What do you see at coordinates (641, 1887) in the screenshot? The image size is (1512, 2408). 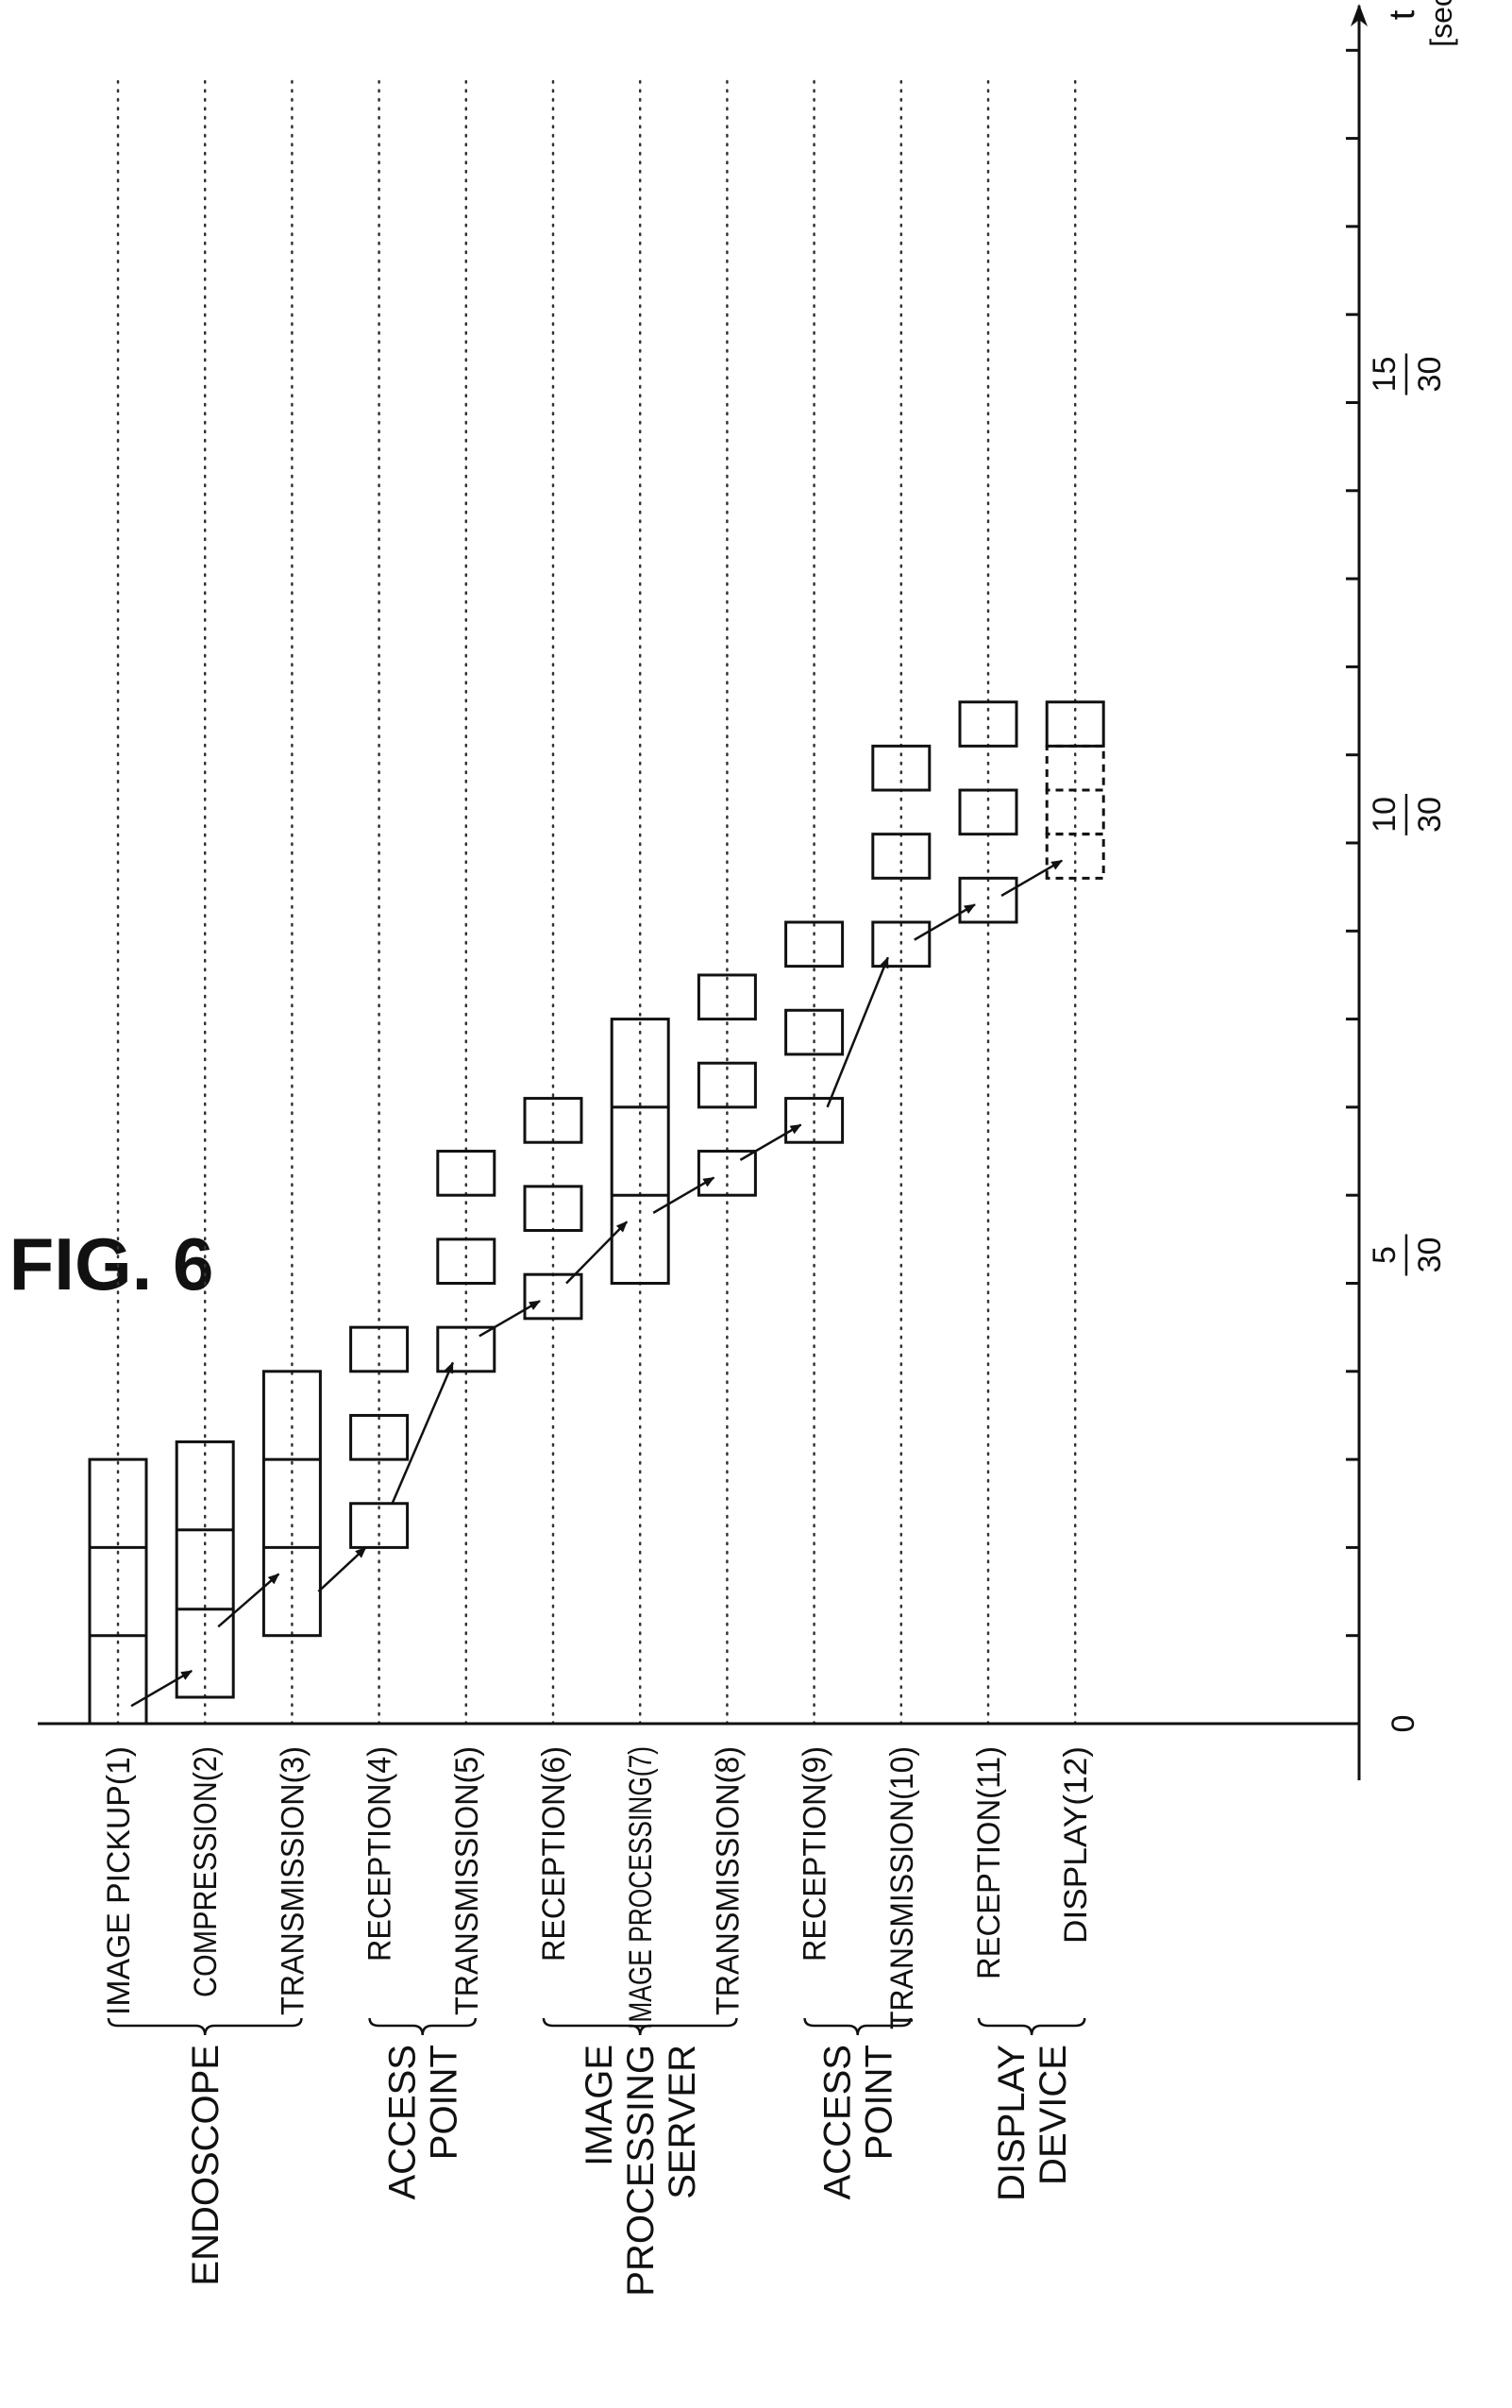 I see `row-label: IMAGE PROCESSING(7)` at bounding box center [641, 1887].